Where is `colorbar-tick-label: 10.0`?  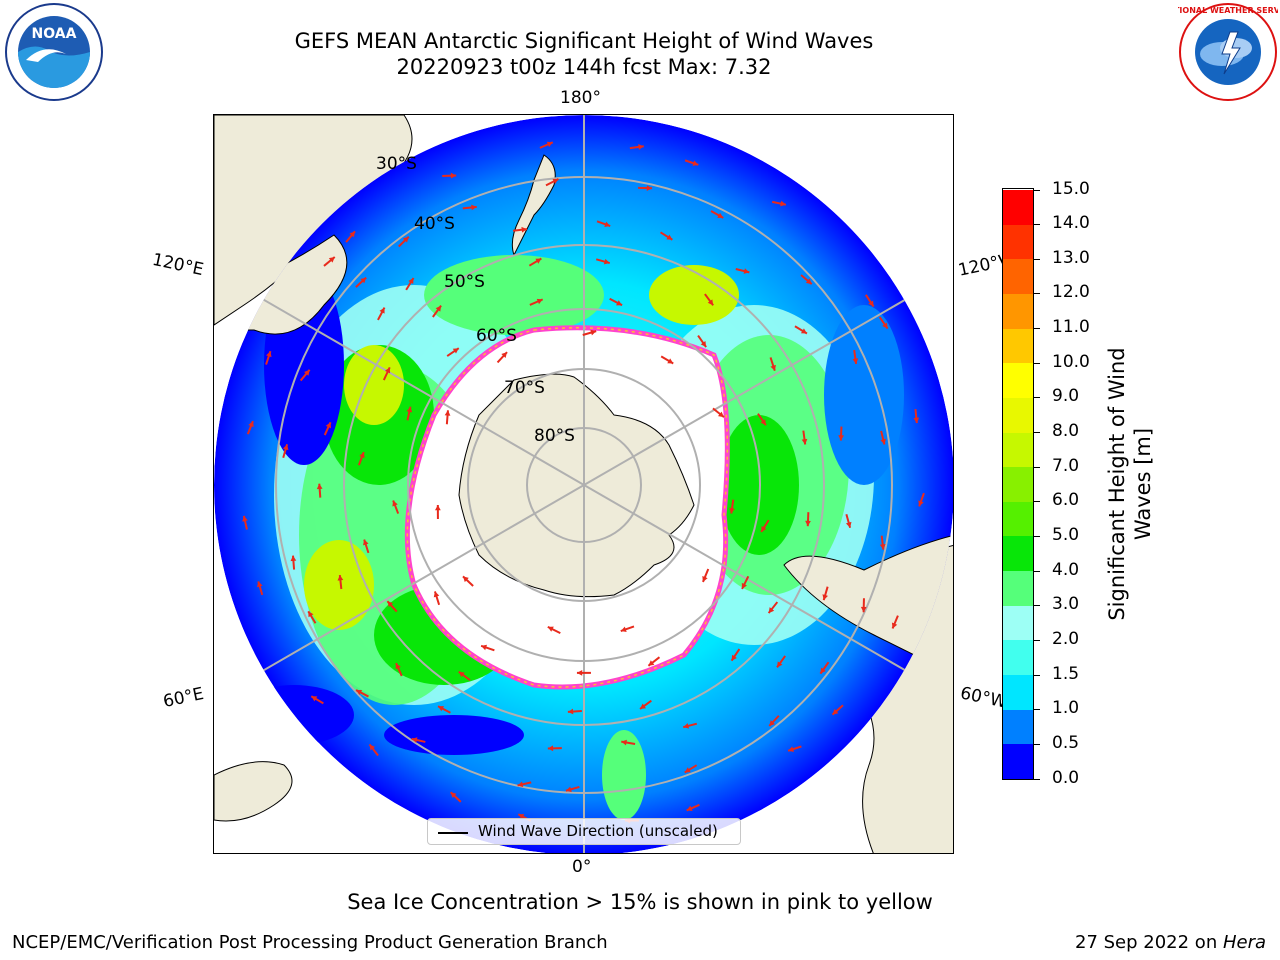 colorbar-tick-label: 10.0 is located at coordinates (1071, 361).